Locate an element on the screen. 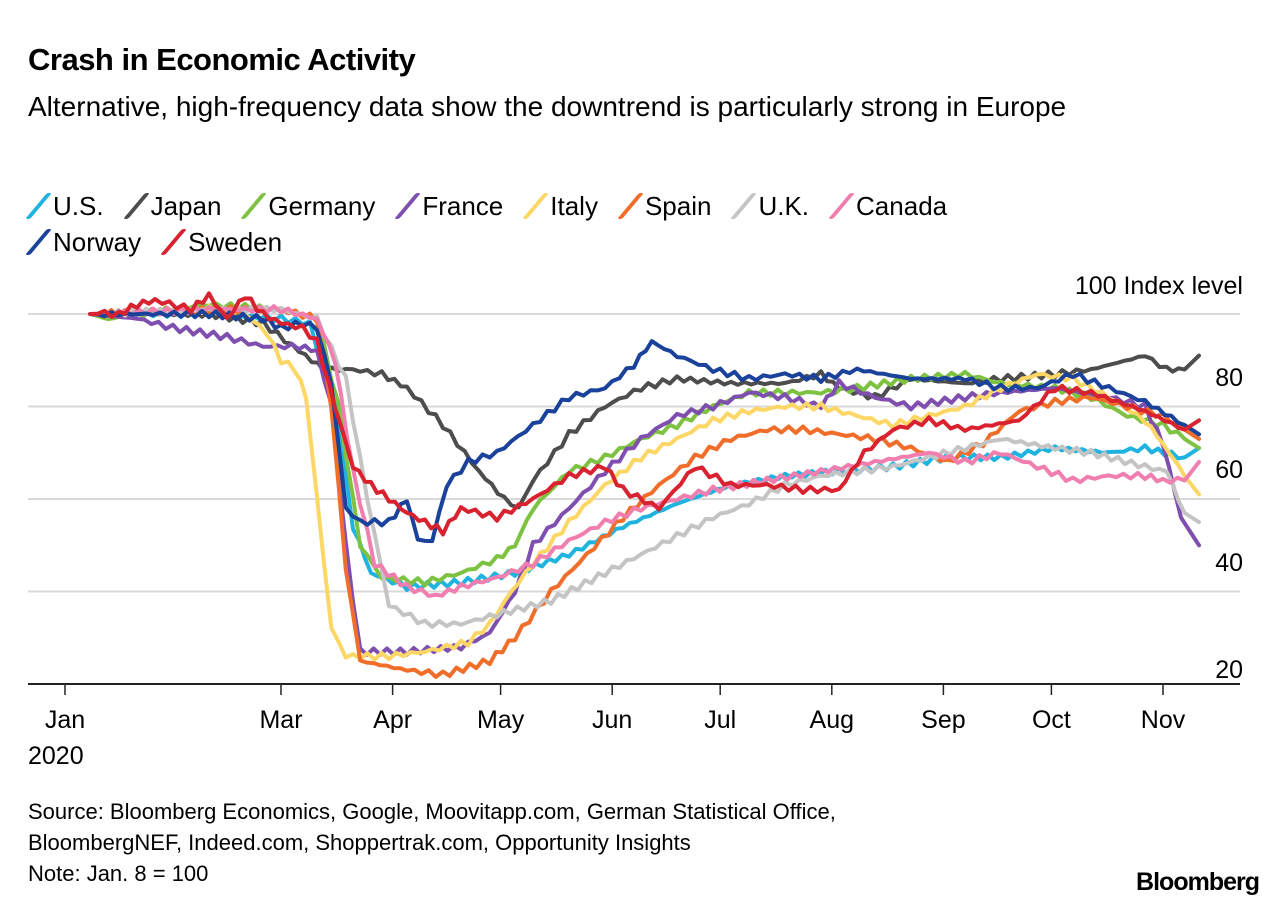  legend-label: Spain is located at coordinates (678, 205).